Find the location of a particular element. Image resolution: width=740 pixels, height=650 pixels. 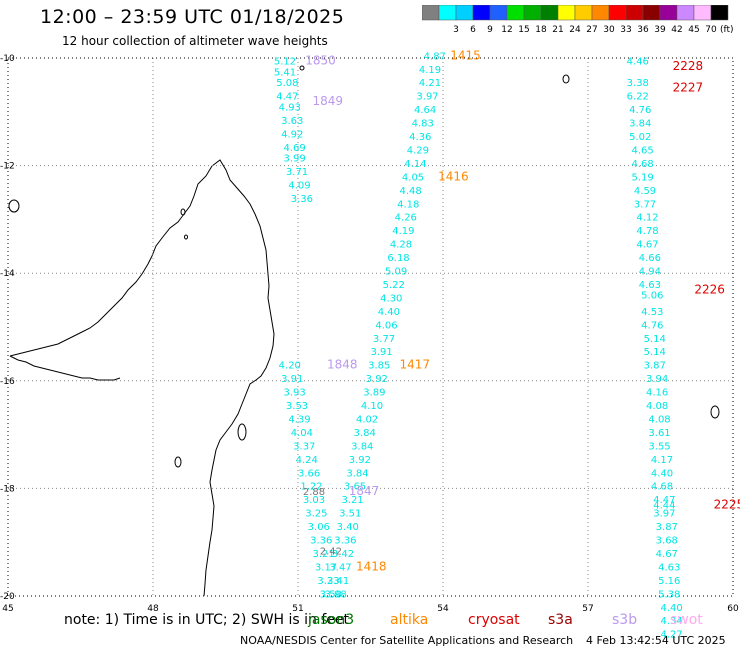

legend-tick-label: 45 is located at coordinates (693, 30).